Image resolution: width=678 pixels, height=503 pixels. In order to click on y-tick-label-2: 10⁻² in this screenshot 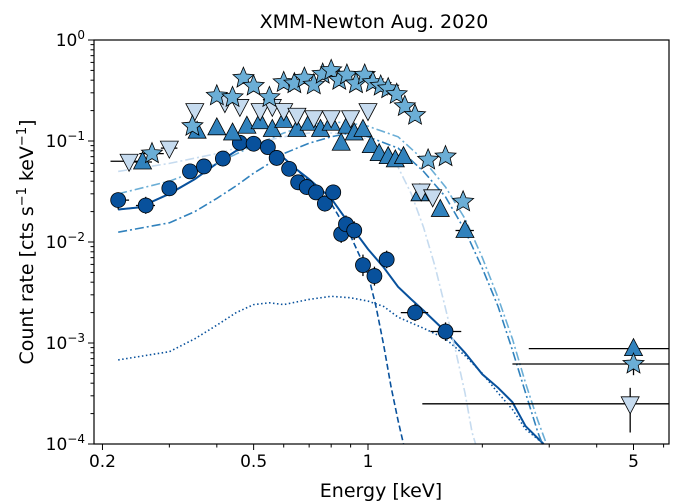, I will do `click(65, 241)`.